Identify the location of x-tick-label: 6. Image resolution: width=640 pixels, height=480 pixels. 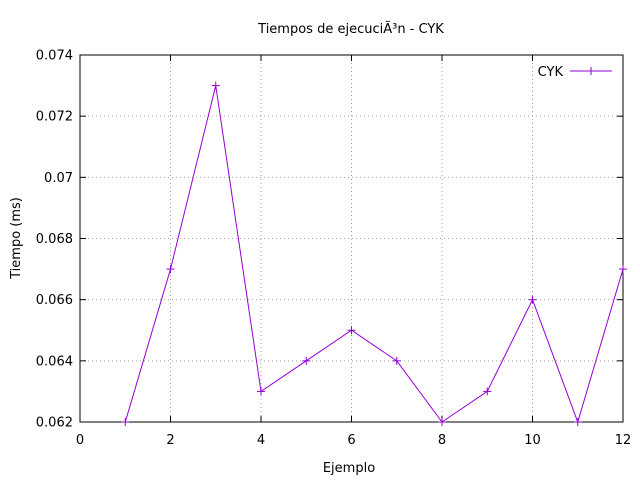
(351, 440).